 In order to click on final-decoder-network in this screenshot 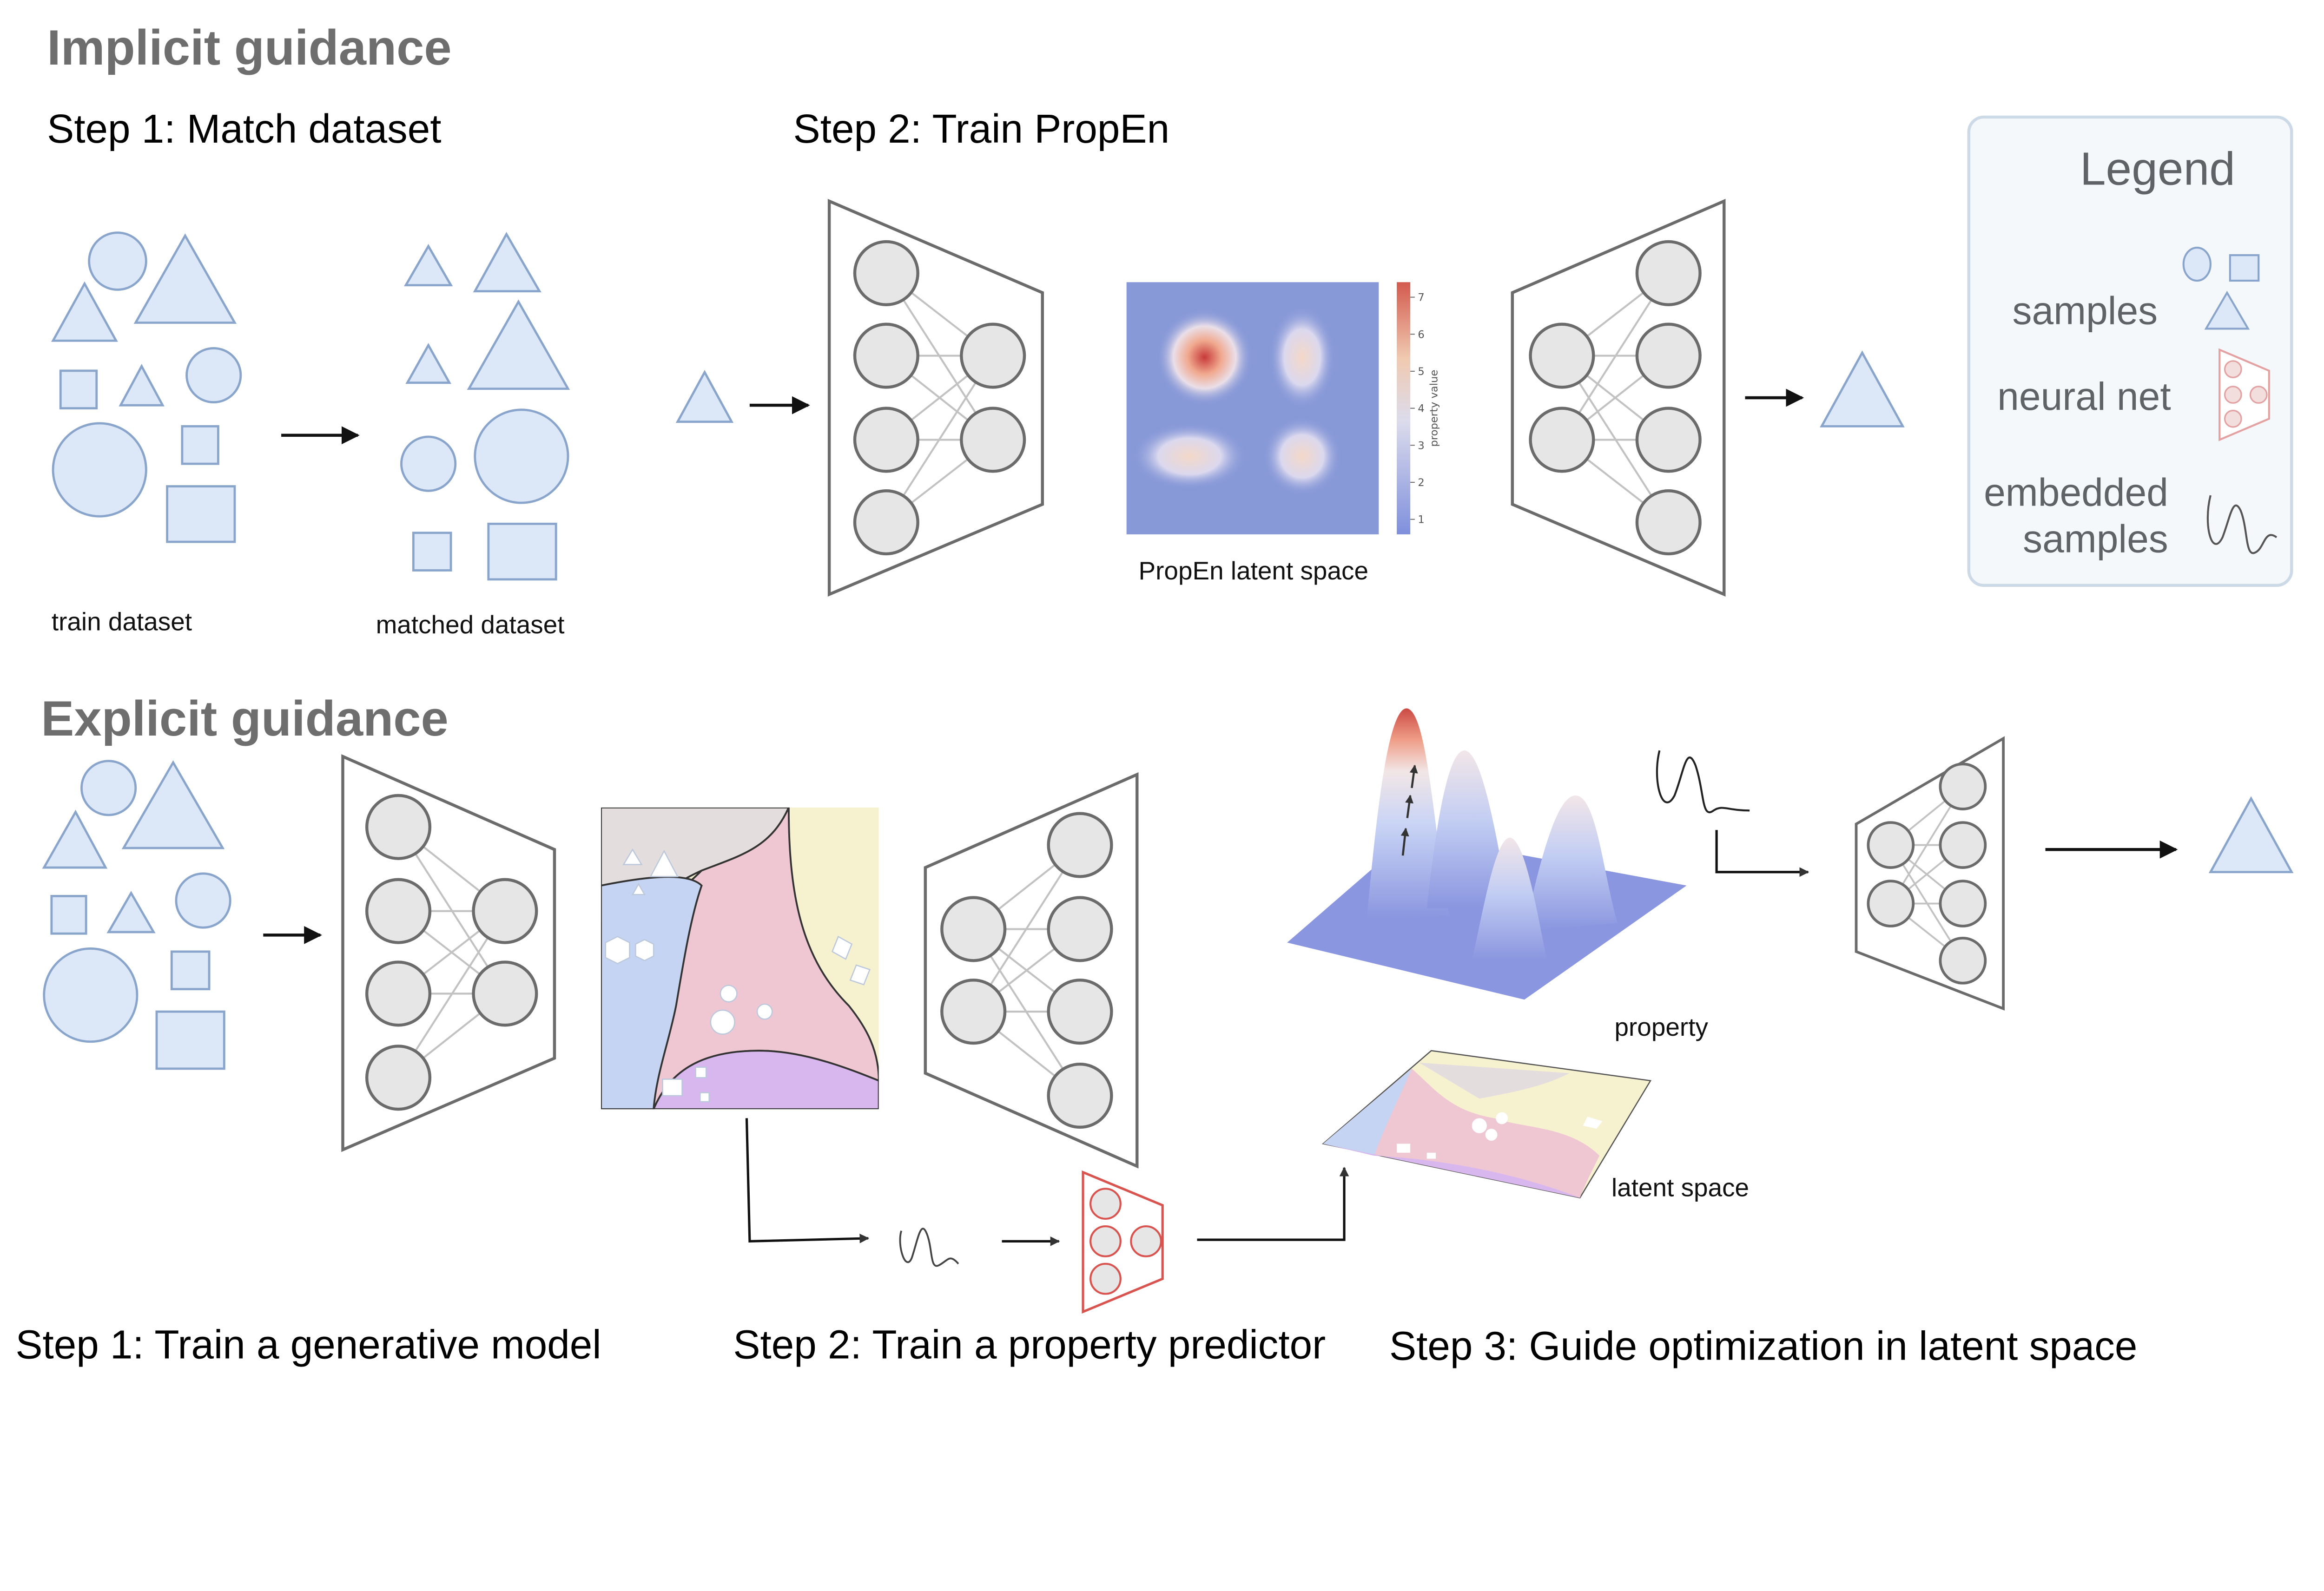, I will do `click(1930, 873)`.